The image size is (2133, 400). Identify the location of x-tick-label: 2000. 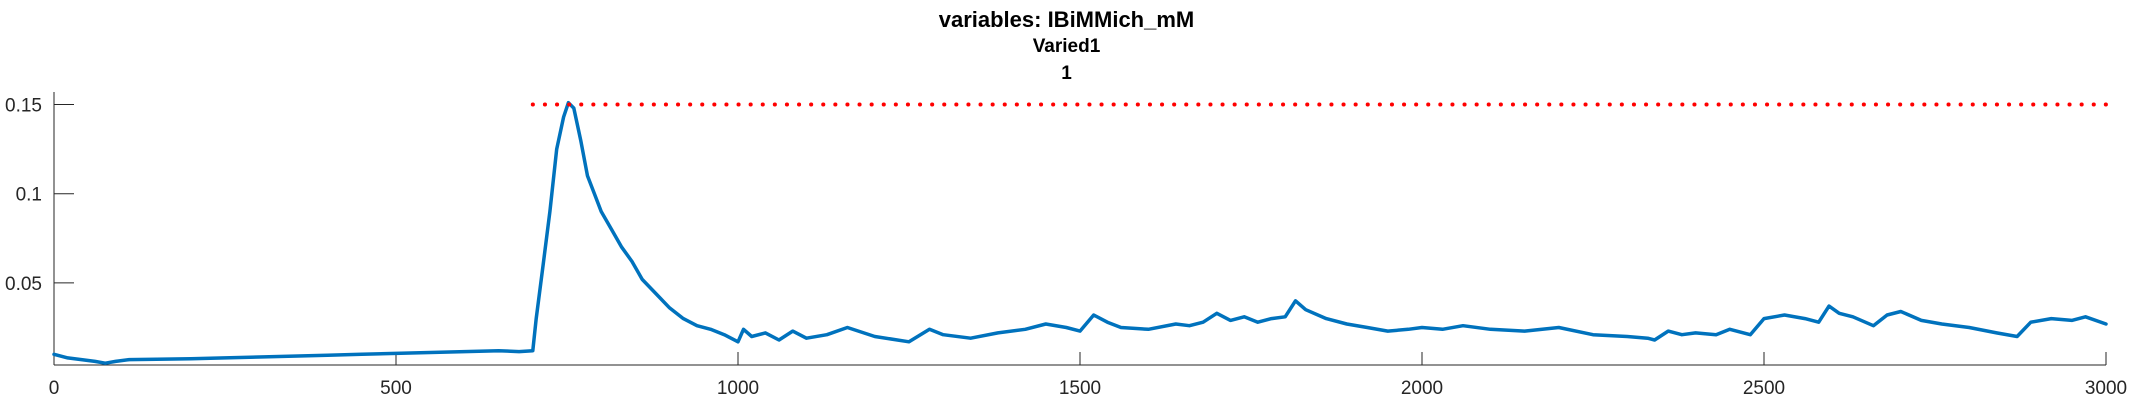
(1422, 388).